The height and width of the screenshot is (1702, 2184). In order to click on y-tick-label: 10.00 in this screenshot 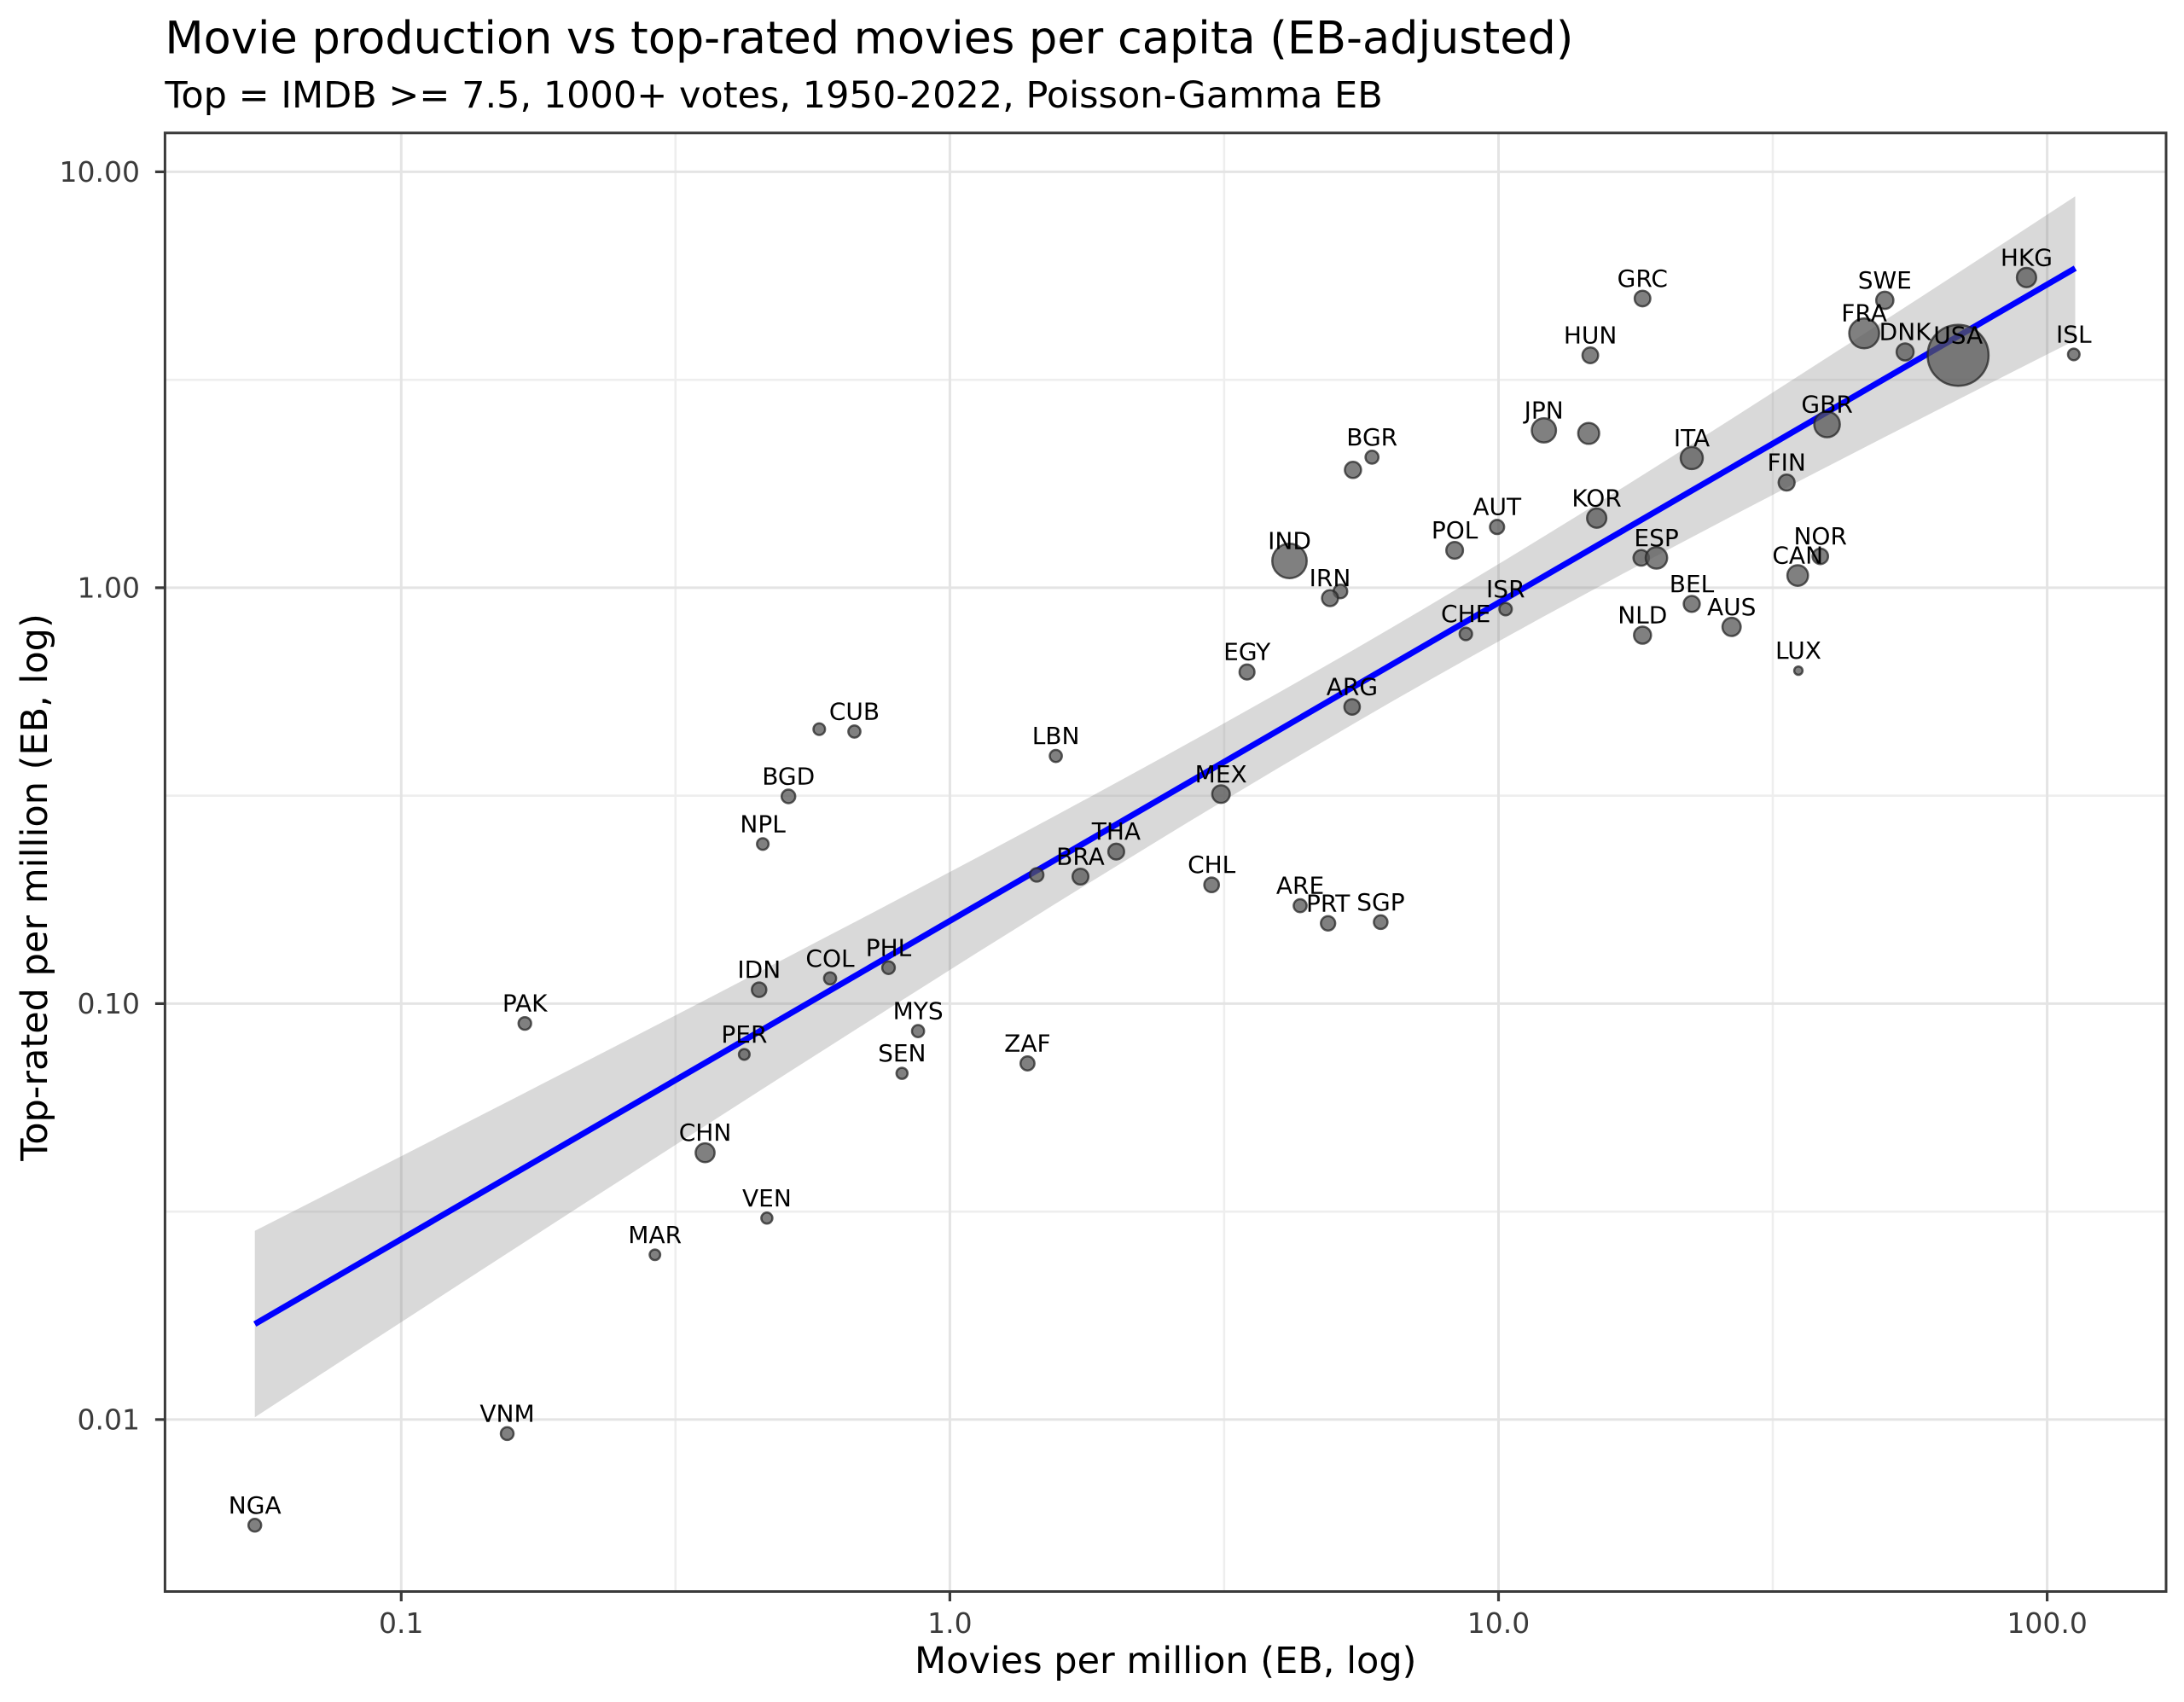, I will do `click(100, 172)`.